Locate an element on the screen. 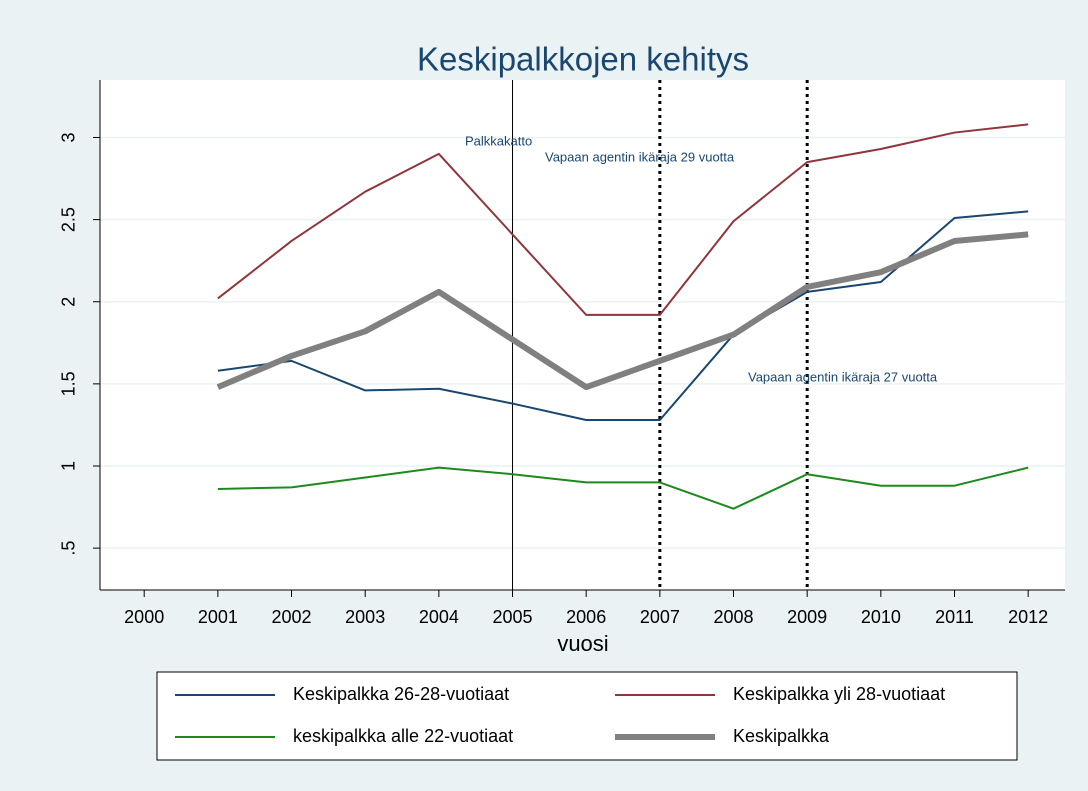 The width and height of the screenshot is (1088, 791). annotation: Vapaan agentin ikäraja 29 vuotta is located at coordinates (640, 156).